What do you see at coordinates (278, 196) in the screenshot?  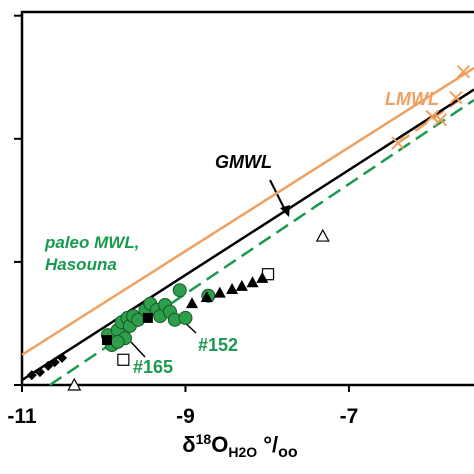 I see `gmwl-arrow` at bounding box center [278, 196].